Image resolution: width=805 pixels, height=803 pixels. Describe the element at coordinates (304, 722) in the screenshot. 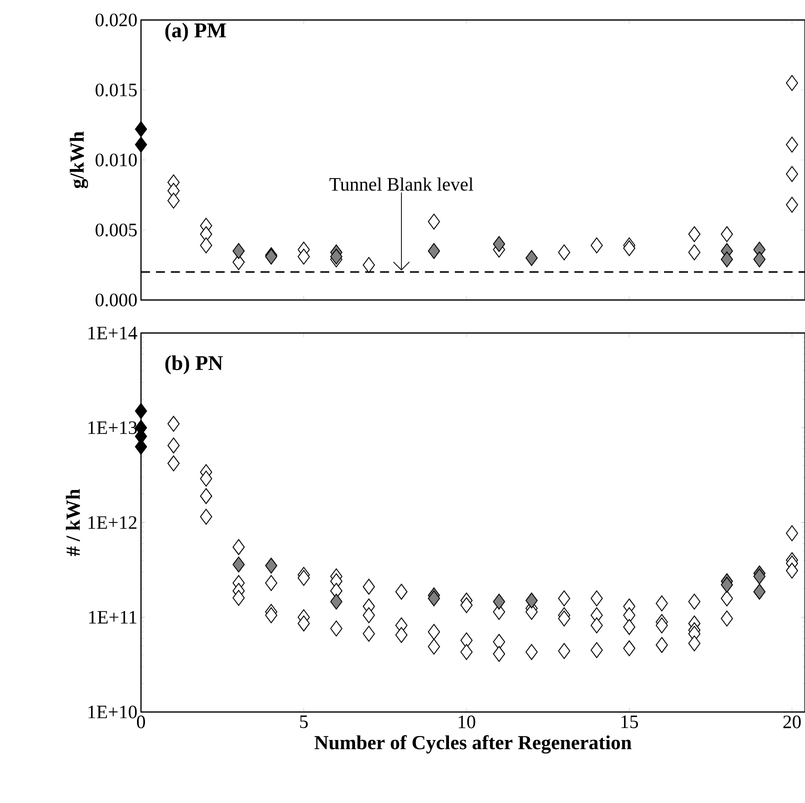

I see `x-tick-label: 5` at that location.